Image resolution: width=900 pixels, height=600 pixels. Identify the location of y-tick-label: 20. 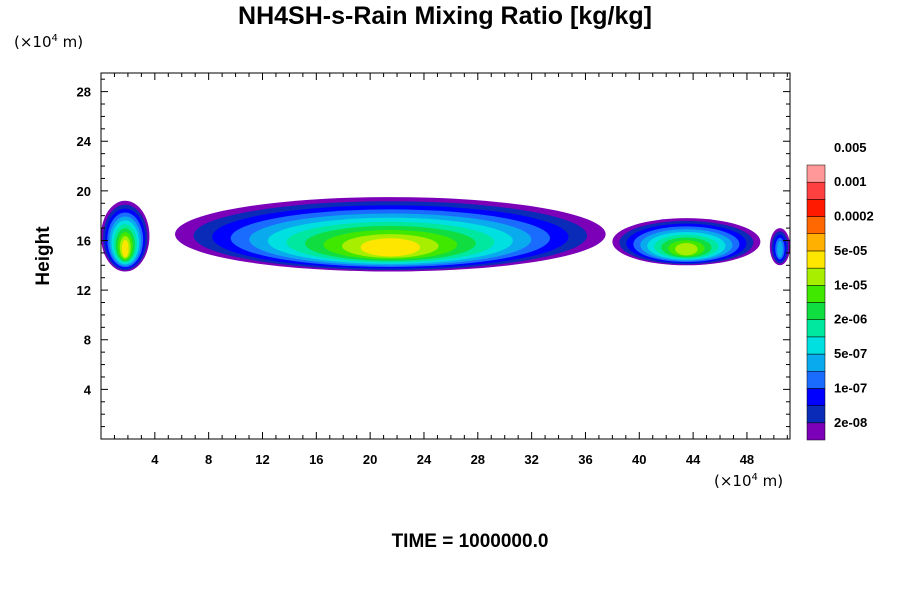
(84, 191).